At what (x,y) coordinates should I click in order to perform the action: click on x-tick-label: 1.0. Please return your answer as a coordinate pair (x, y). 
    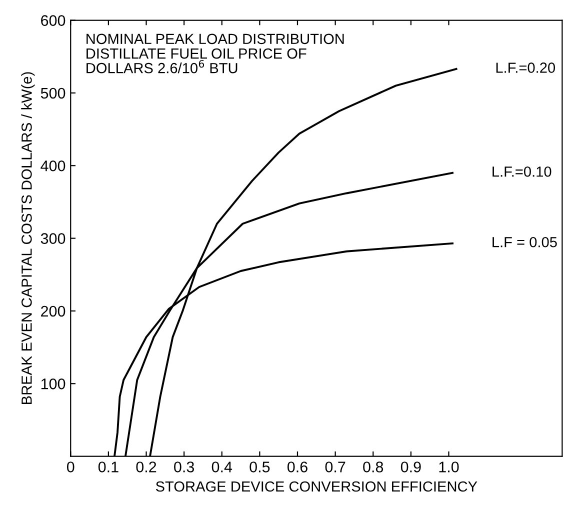
    Looking at the image, I should click on (449, 467).